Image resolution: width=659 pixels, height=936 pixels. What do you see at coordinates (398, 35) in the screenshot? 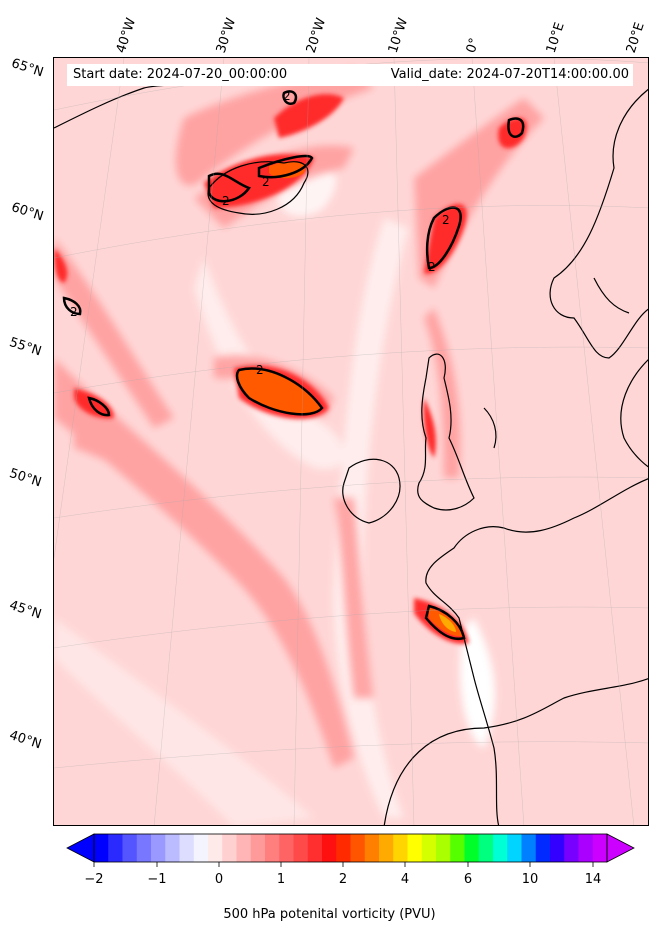
I see `lon-label-10w: 10°W` at bounding box center [398, 35].